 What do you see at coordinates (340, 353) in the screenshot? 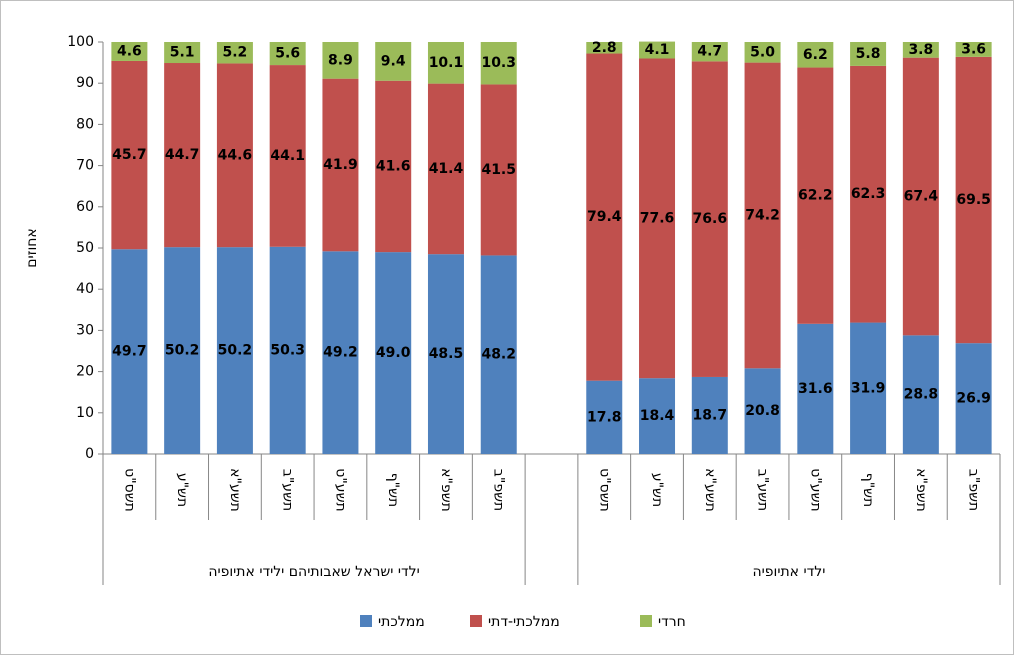
I see `value-label: 49.2` at bounding box center [340, 353].